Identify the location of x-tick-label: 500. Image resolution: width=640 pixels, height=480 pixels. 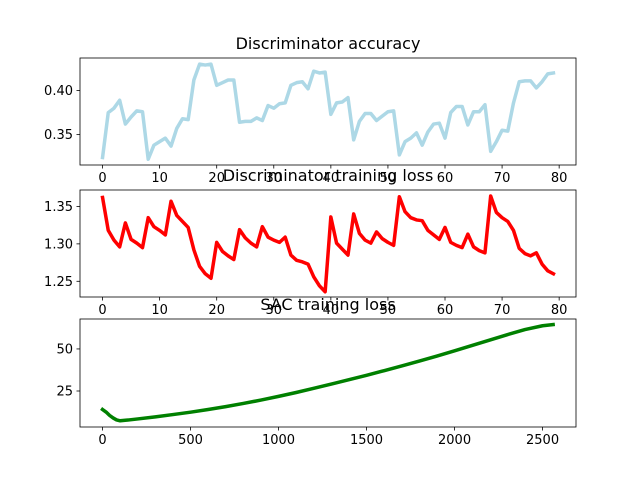
(190, 440).